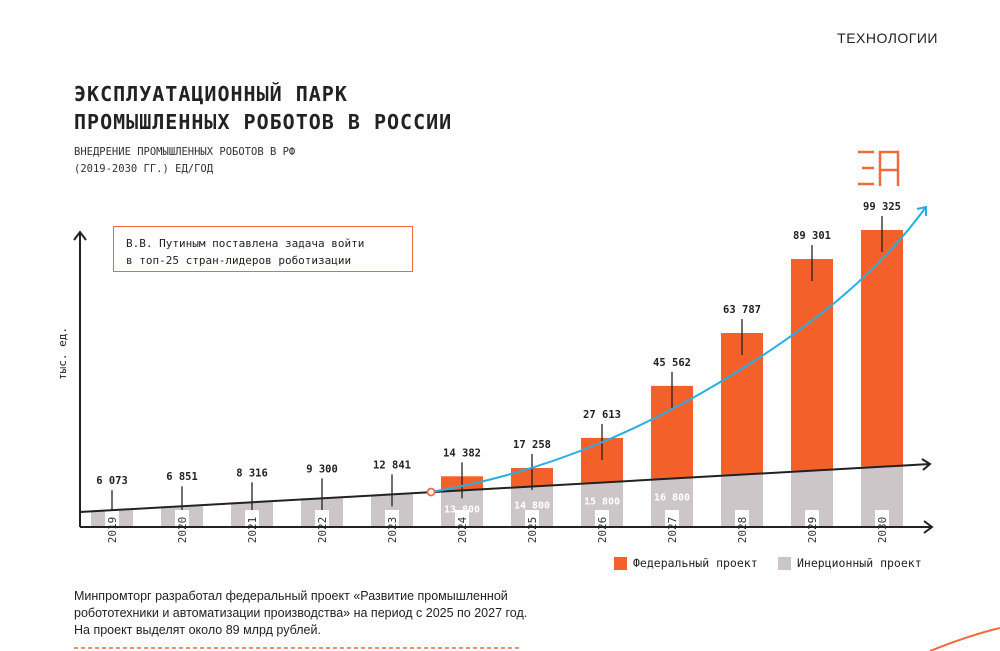  Describe the element at coordinates (882, 207) in the screenshot. I see `value-label: 99 325` at that location.